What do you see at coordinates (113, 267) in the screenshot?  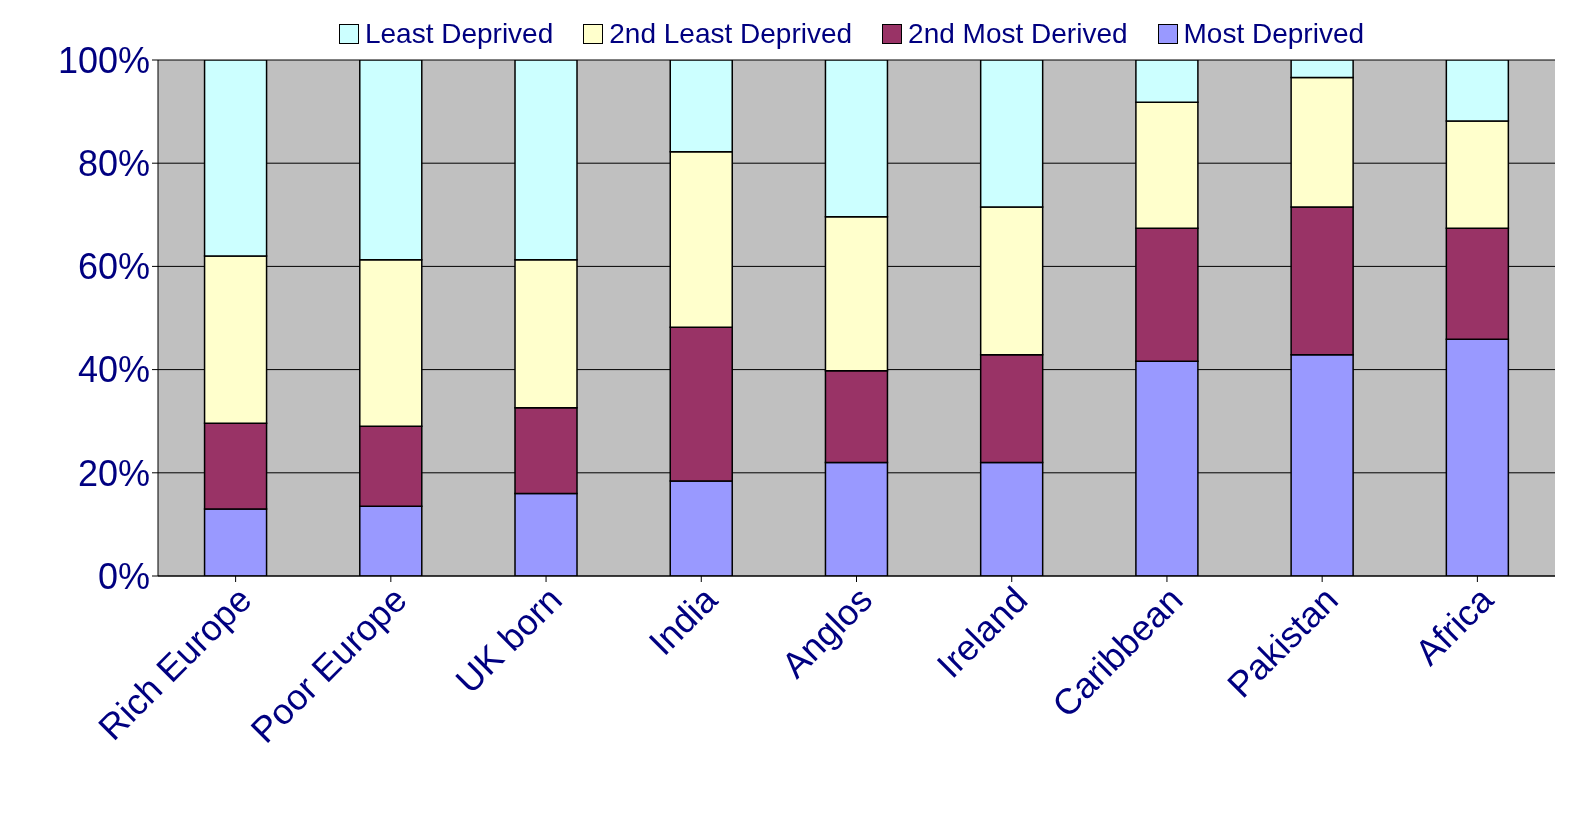 I see `y-tick-label: 60%` at bounding box center [113, 267].